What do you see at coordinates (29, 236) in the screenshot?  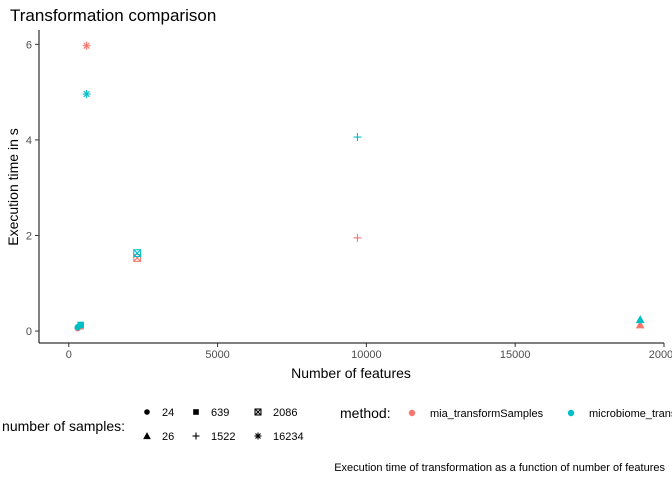 I see `y-tick-label: 2` at bounding box center [29, 236].